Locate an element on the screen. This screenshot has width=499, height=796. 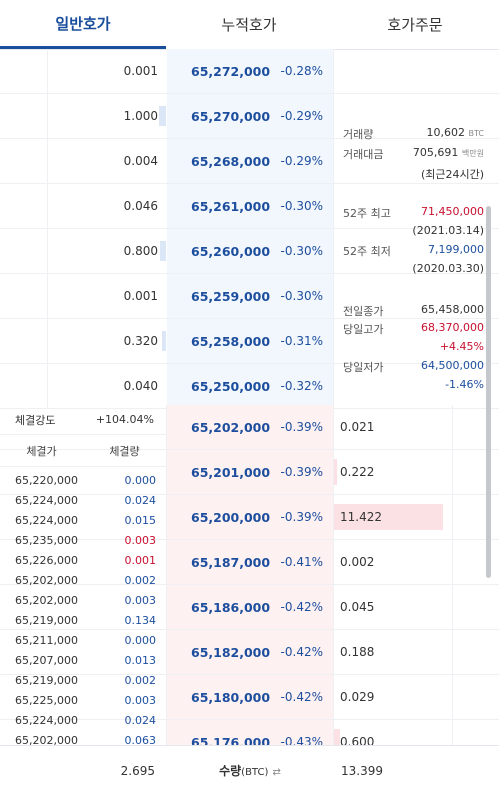
trade-volume: 0.000 is located at coordinates (140, 480).